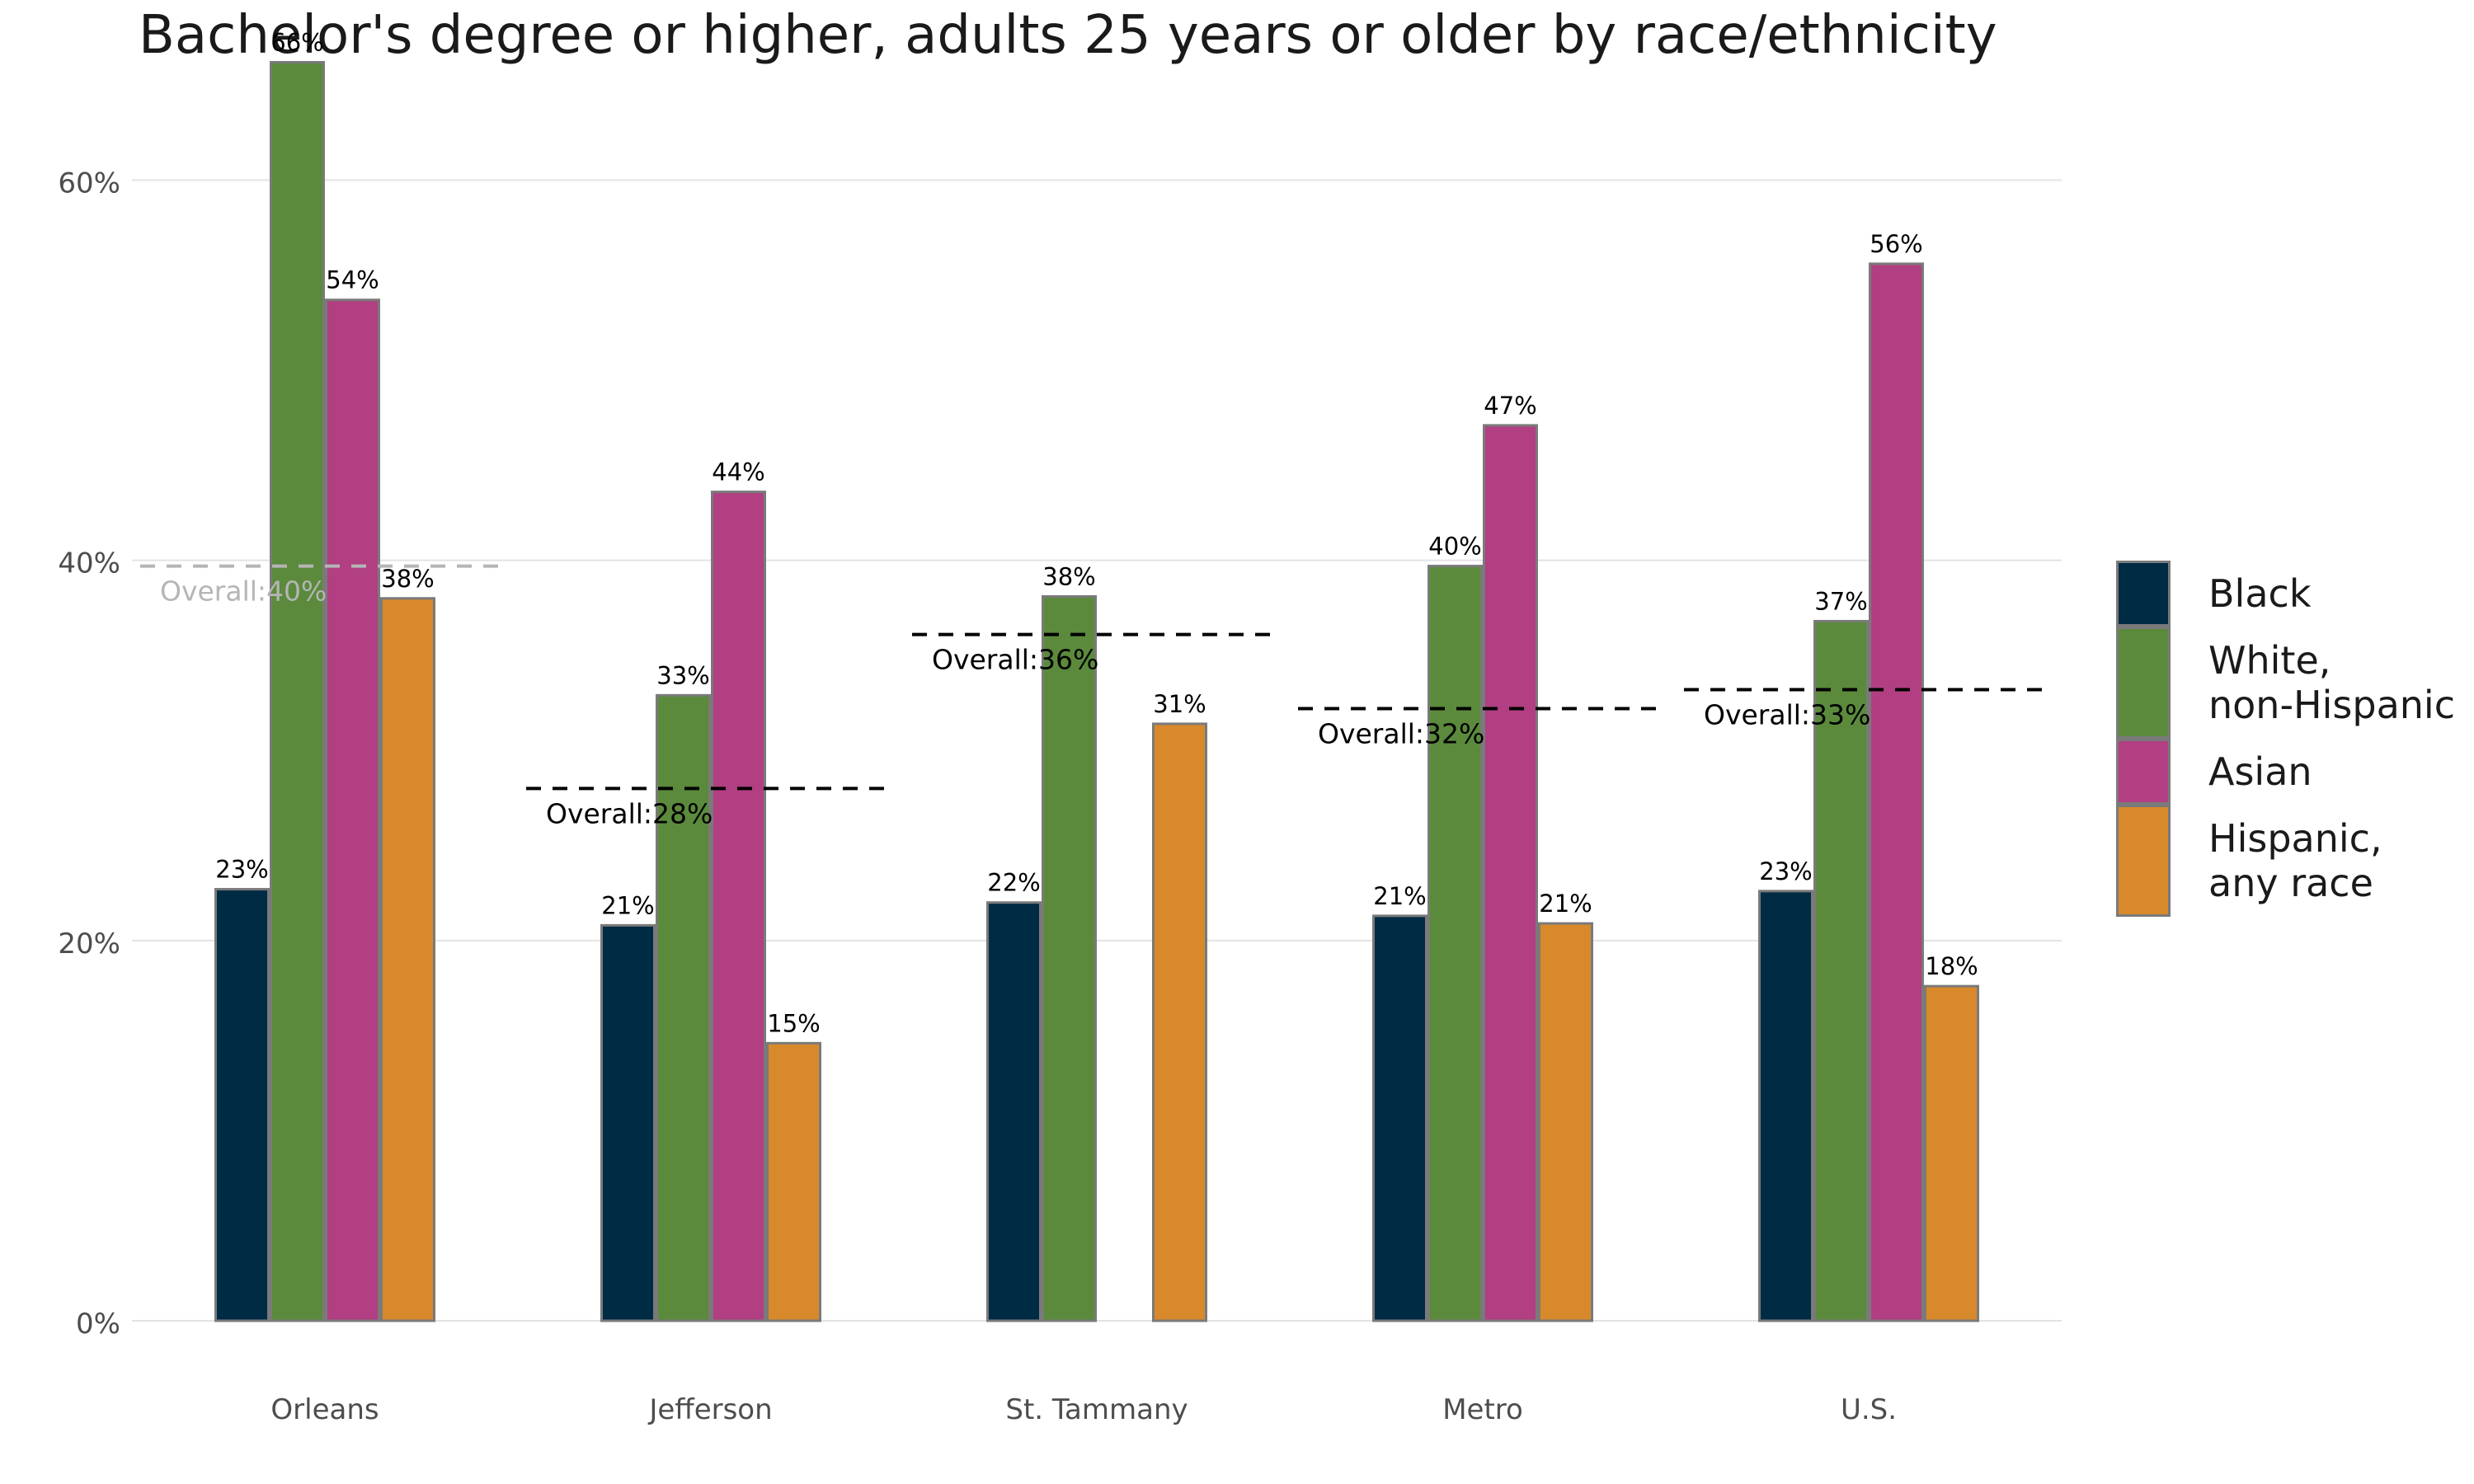  Describe the element at coordinates (2260, 771) in the screenshot. I see `legend-label: Asian` at that location.